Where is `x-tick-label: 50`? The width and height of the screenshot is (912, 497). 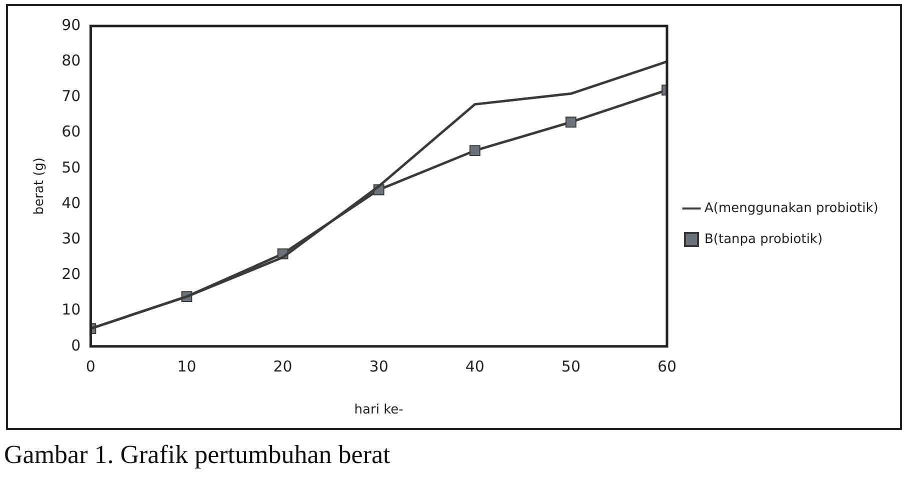
x-tick-label: 50 is located at coordinates (570, 366).